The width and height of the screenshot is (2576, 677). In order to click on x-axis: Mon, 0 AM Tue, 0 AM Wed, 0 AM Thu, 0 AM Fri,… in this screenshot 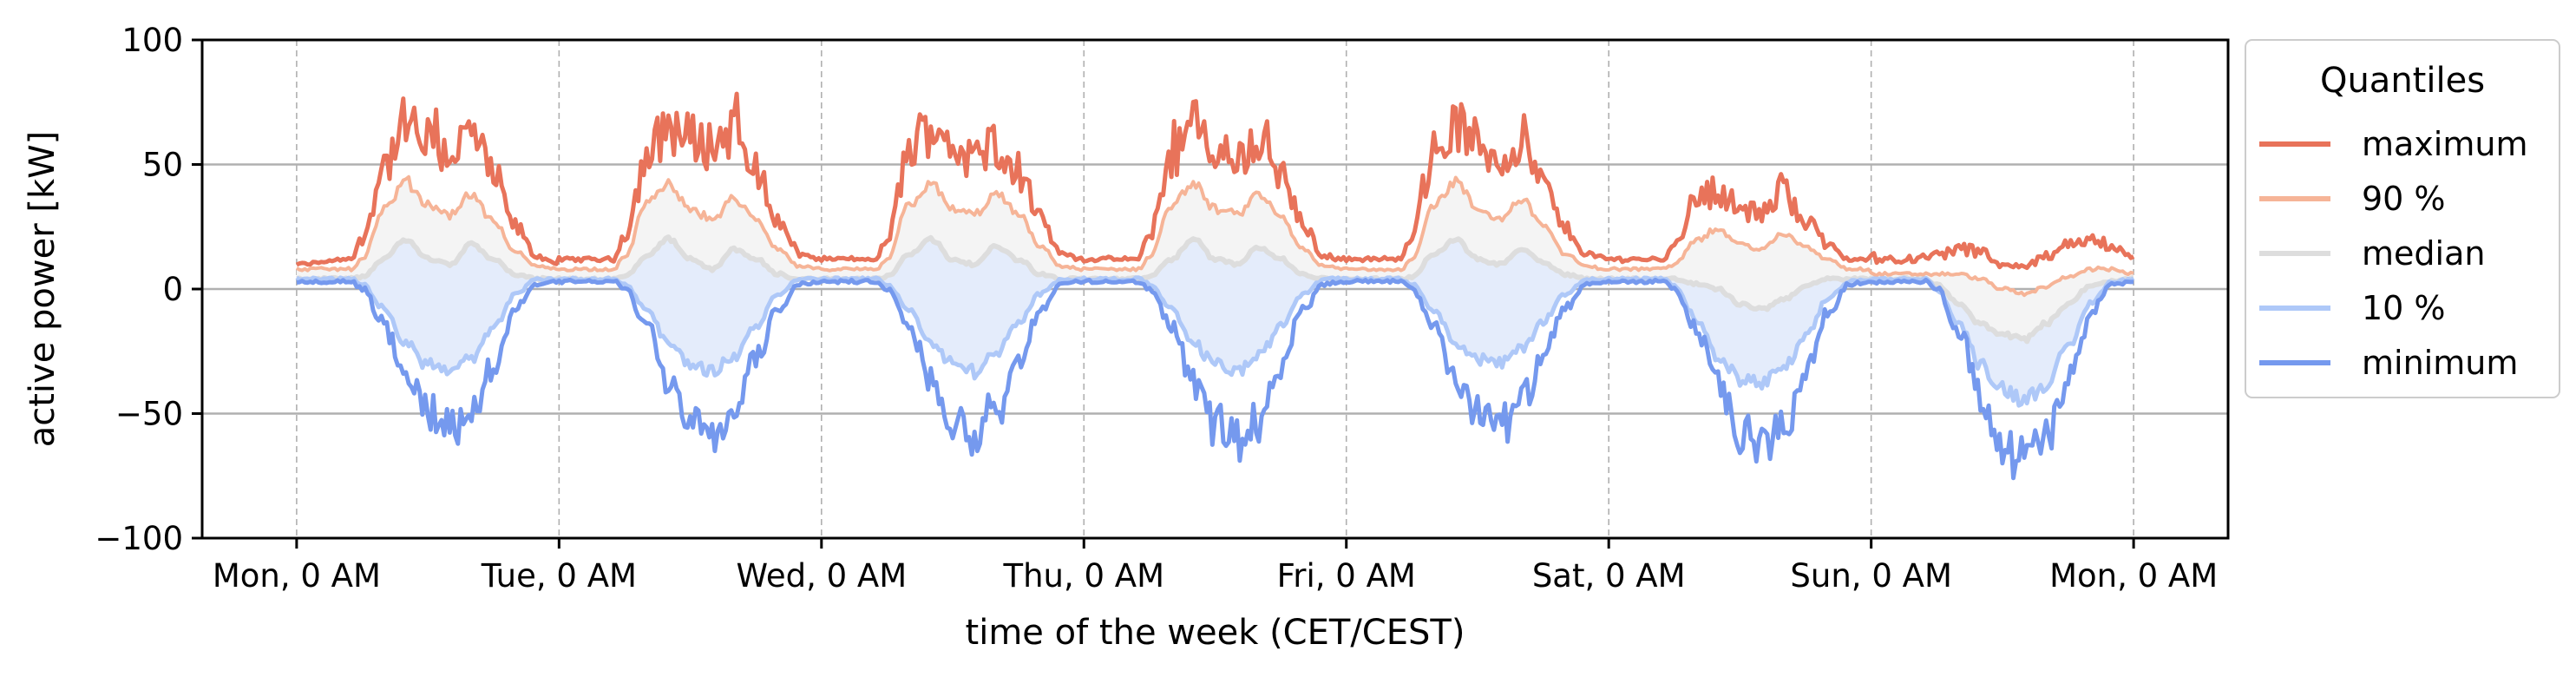, I will do `click(1215, 566)`.